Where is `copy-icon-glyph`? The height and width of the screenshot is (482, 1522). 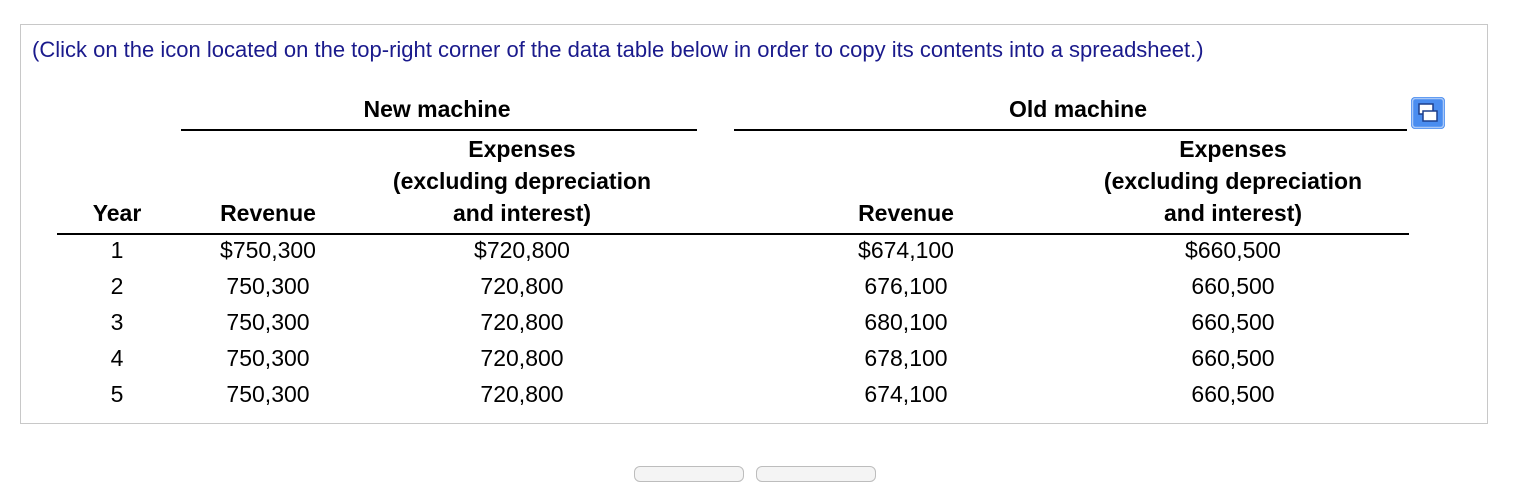 copy-icon-glyph is located at coordinates (1428, 113).